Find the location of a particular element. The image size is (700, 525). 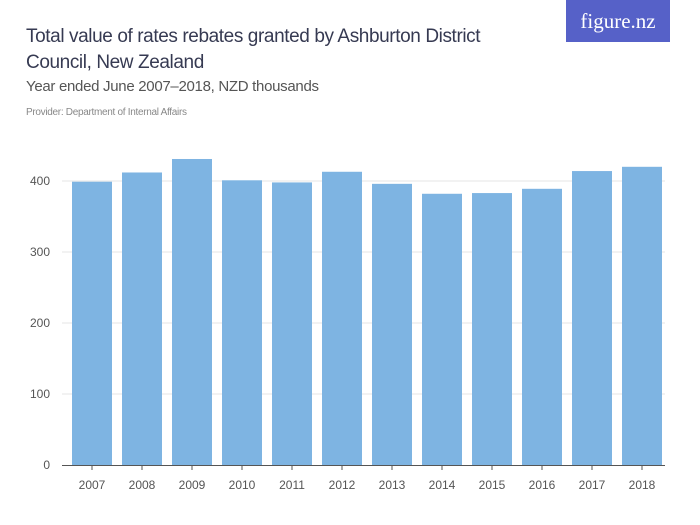

chart-subtitle: Year ended June 2007–2018, NZD thousands is located at coordinates (172, 86).